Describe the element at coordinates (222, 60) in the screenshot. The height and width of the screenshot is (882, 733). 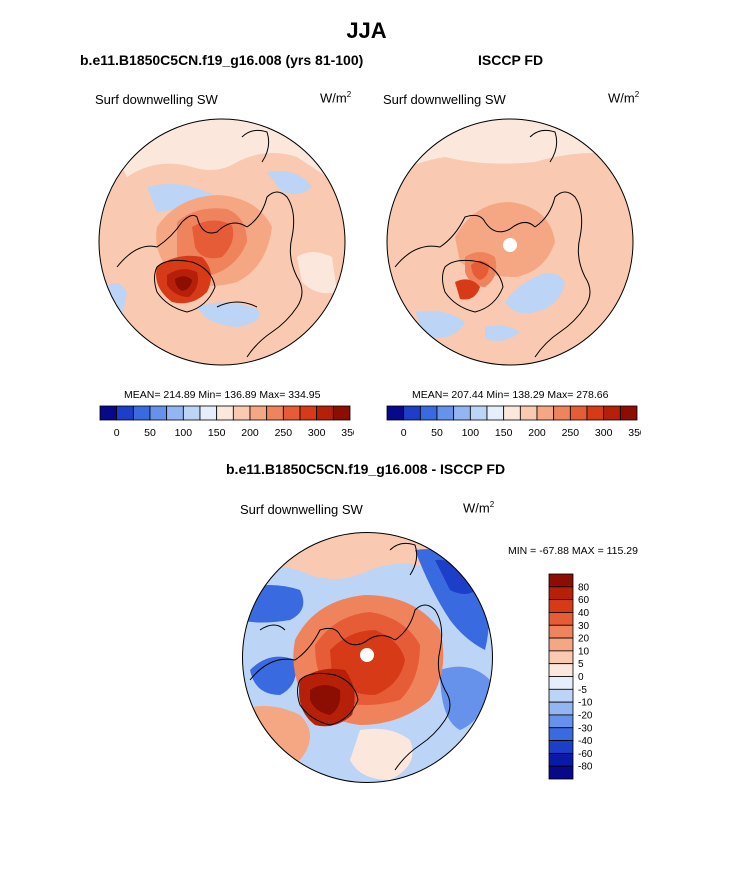
I see `model-panel-title: b.e11.B1850C5CN.f19_g16.008 (yrs 81-100)` at that location.